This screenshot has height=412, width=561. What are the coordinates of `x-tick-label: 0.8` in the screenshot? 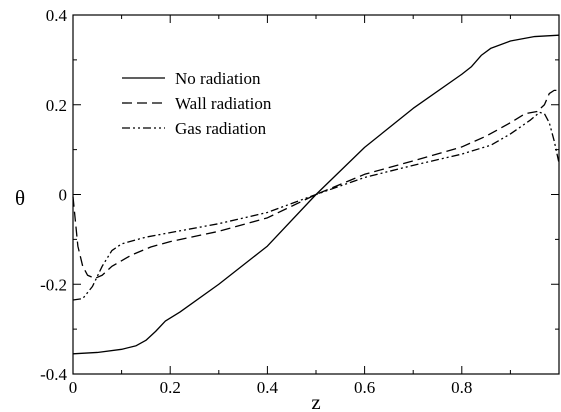 It's located at (461, 387).